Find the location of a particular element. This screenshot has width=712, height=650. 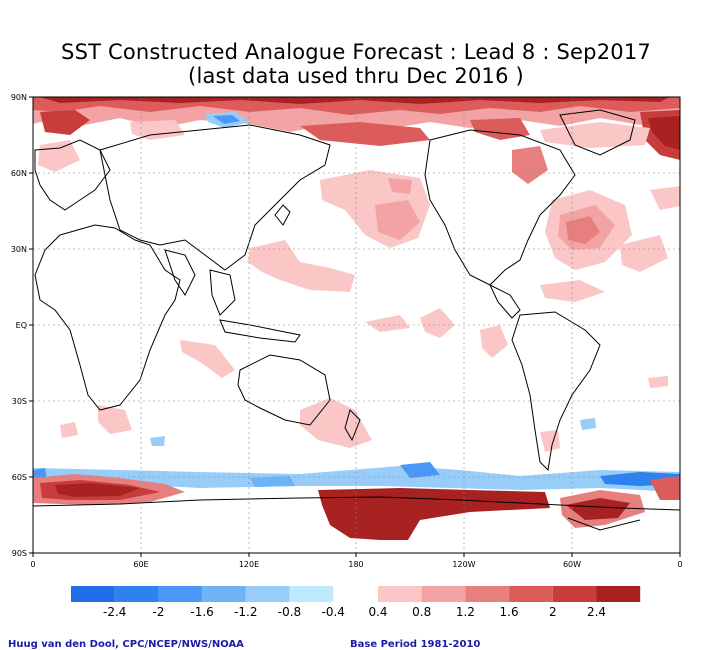

latitude-labels: 90N 60N 30N EQ 30S 60S 90S is located at coordinates (19, 325).